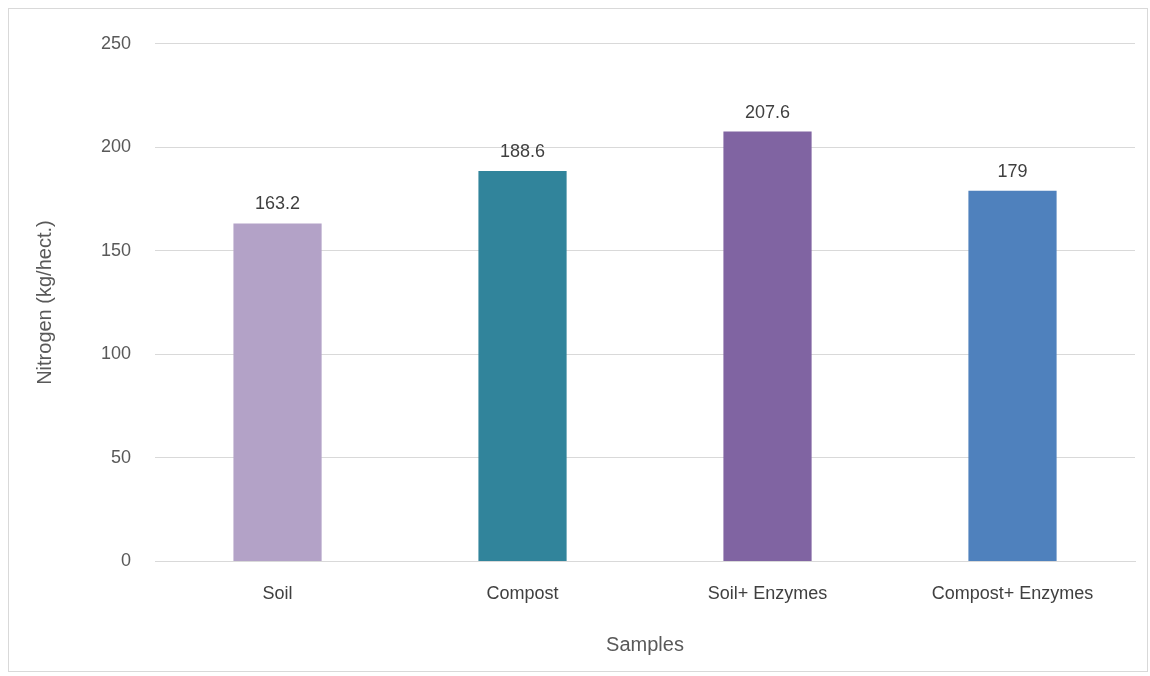 This screenshot has width=1150, height=676. I want to click on y-tick-label: 0, so click(126, 560).